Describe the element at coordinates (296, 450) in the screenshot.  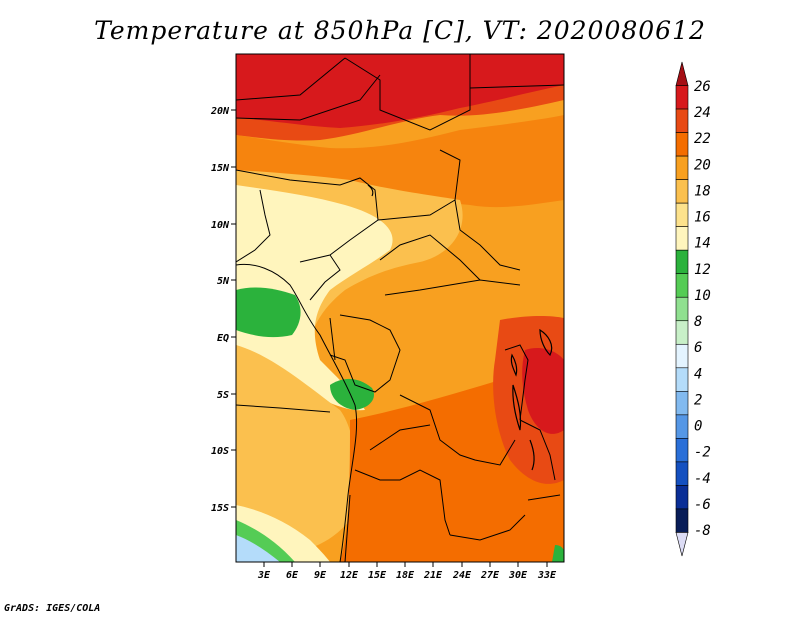
I see `field-mild-southwest` at that location.